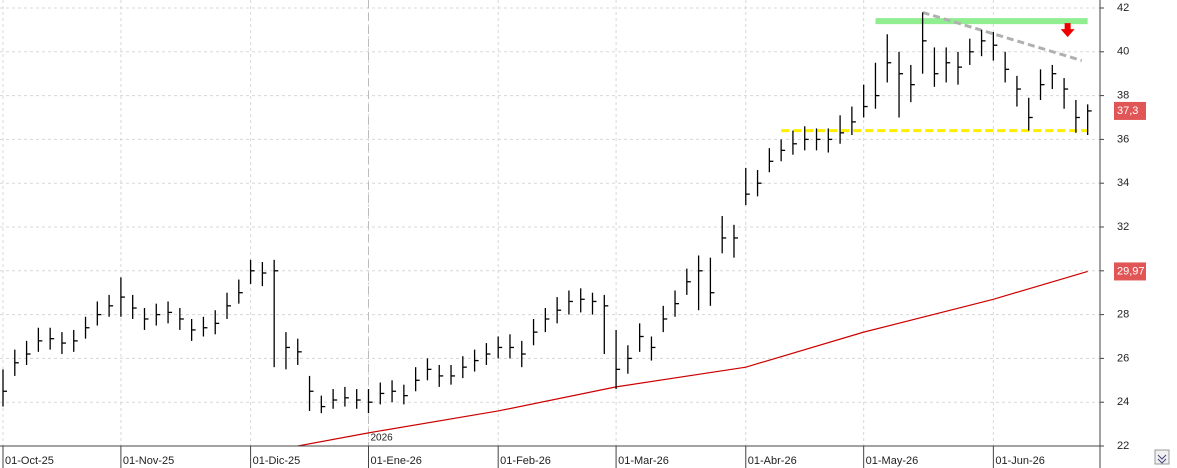  I want to click on x-tick-label: 01-Feb-26, so click(525, 461).